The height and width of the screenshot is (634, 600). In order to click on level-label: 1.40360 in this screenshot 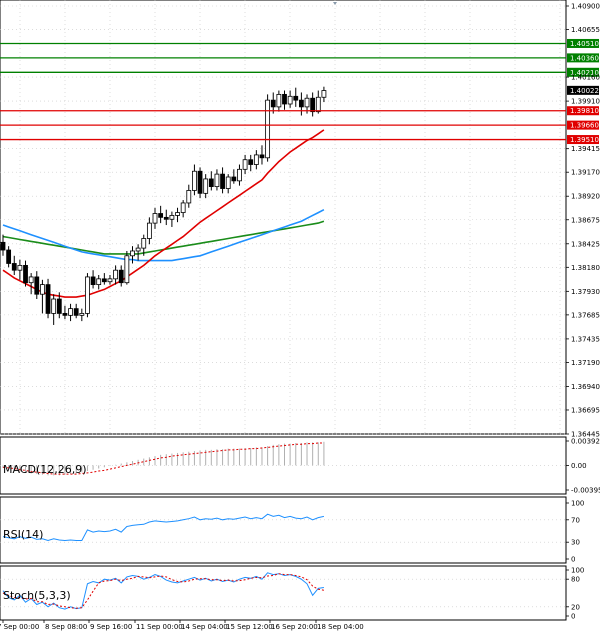, I will do `click(584, 58)`.